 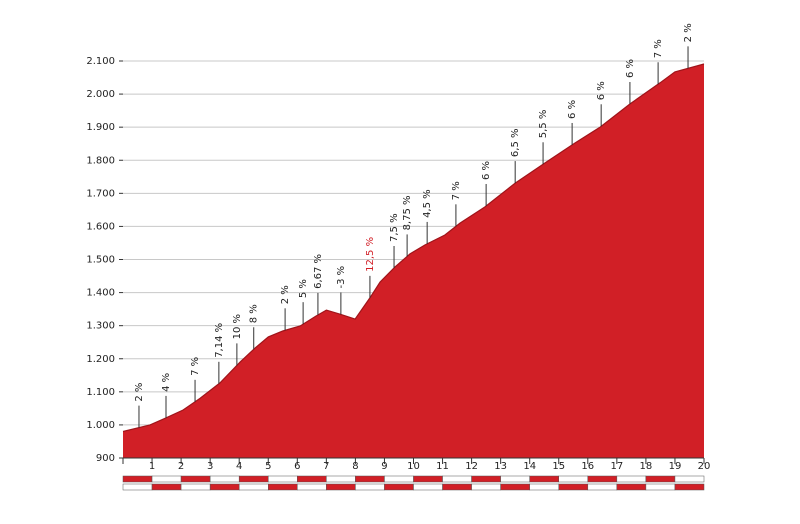 I want to click on gradient-label: 8,75 %, so click(x=407, y=212).